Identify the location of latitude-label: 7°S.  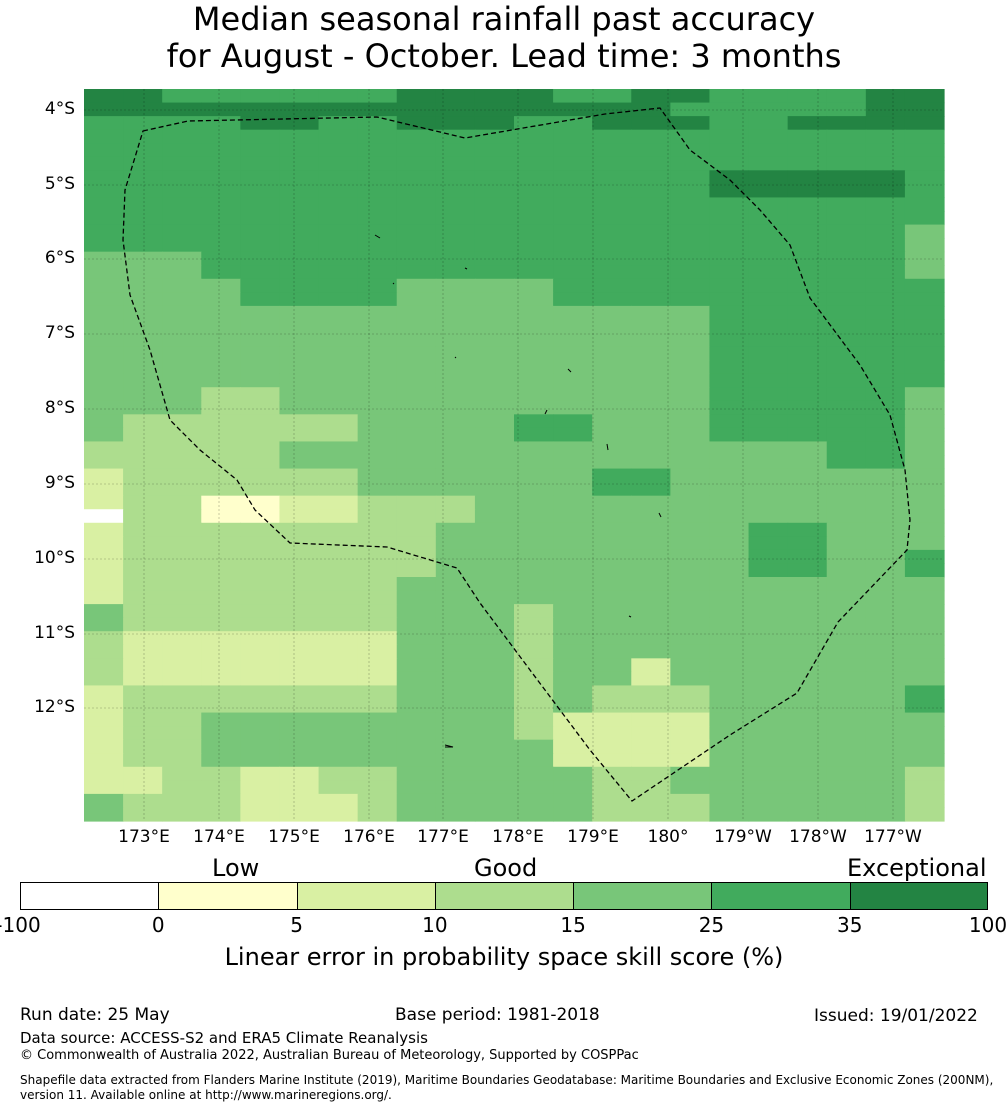
(59, 333).